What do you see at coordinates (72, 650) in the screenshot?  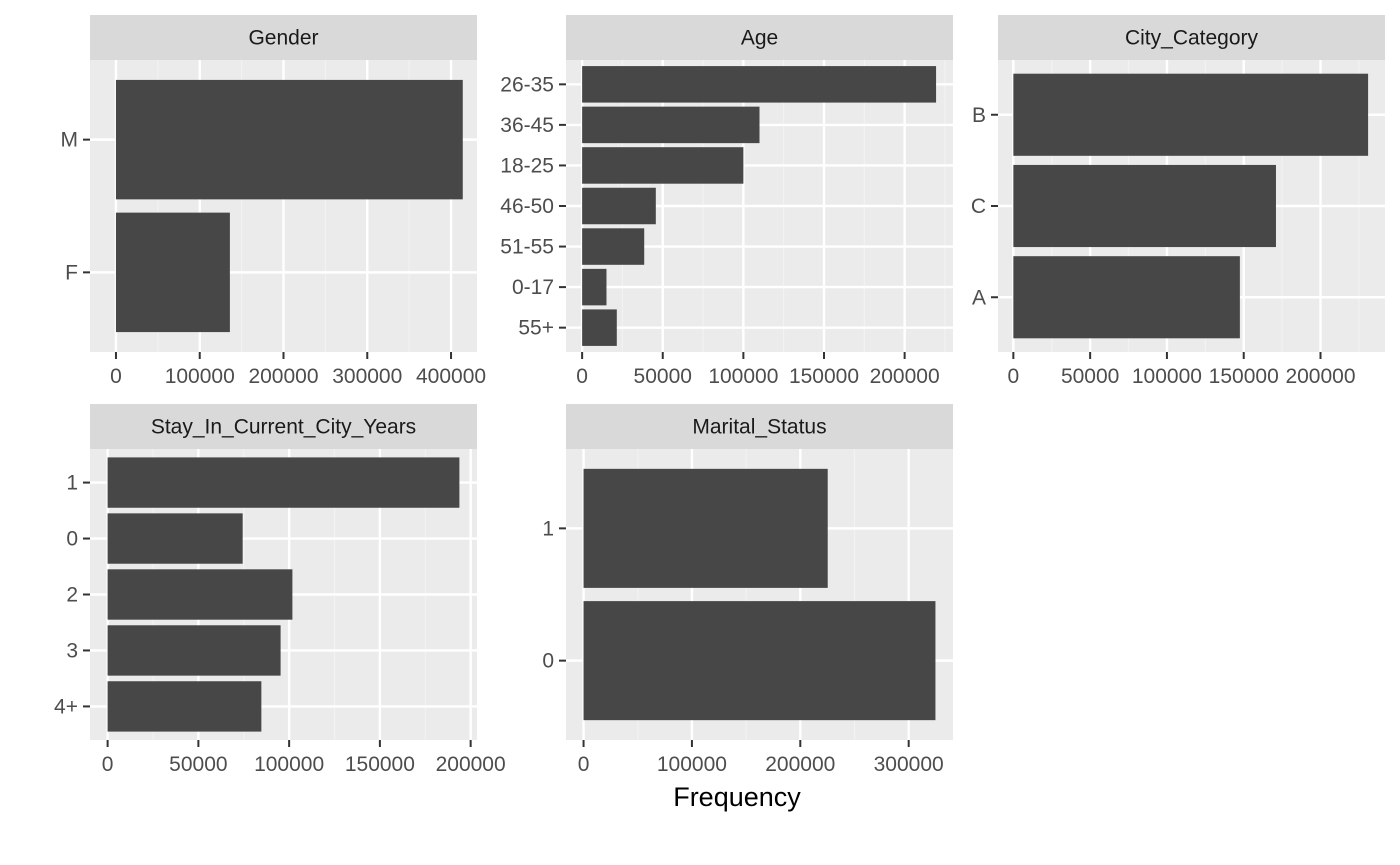 I see `y-tick-label: 3` at bounding box center [72, 650].